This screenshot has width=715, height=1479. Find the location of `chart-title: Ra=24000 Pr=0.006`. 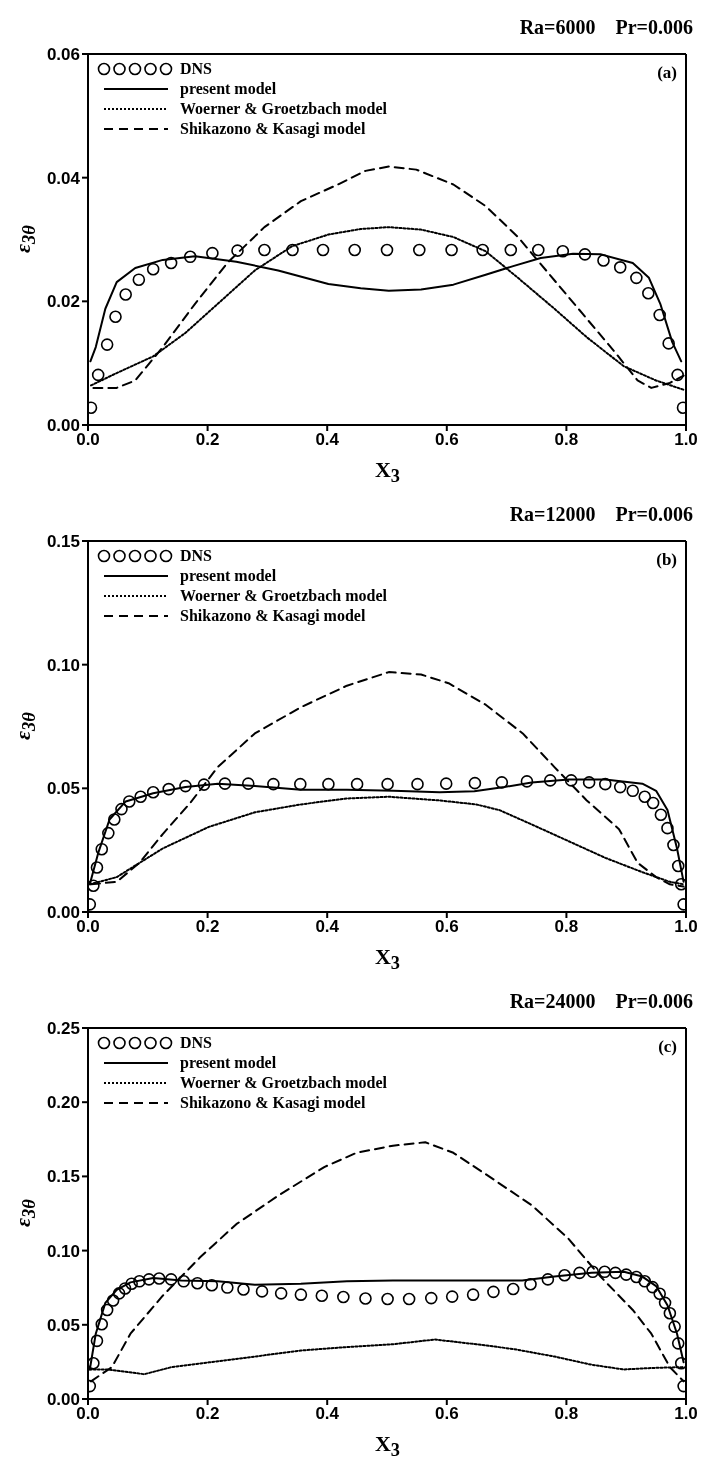

chart-title: Ra=24000 Pr=0.006 is located at coordinates (601, 1001).